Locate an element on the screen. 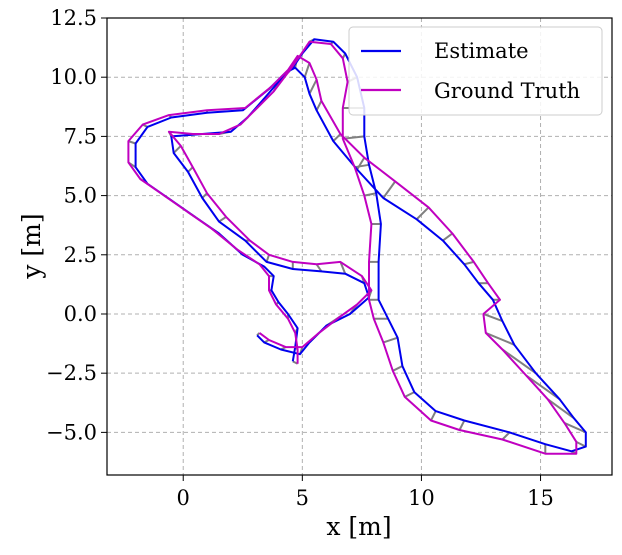  x-axis-label: x [m] is located at coordinates (358, 526).